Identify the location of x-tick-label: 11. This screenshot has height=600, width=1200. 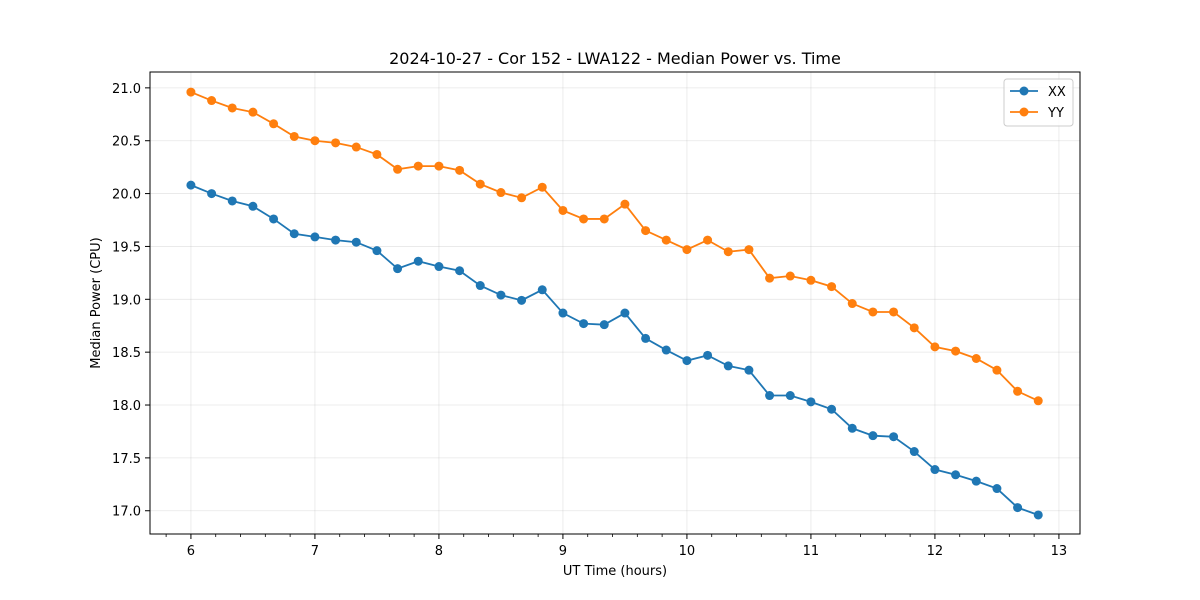
(811, 551).